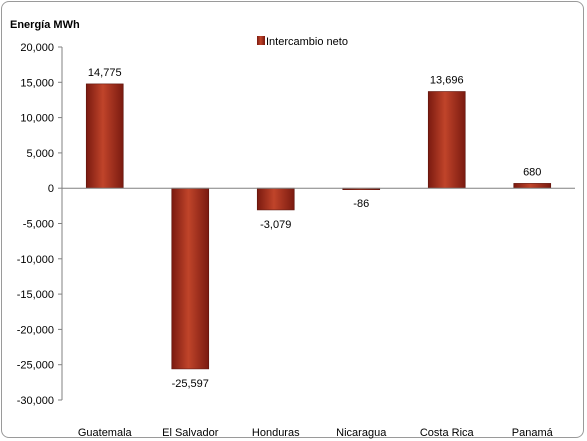 This screenshot has height=441, width=587. What do you see at coordinates (105, 433) in the screenshot?
I see `x-category-label: Guatemala` at bounding box center [105, 433].